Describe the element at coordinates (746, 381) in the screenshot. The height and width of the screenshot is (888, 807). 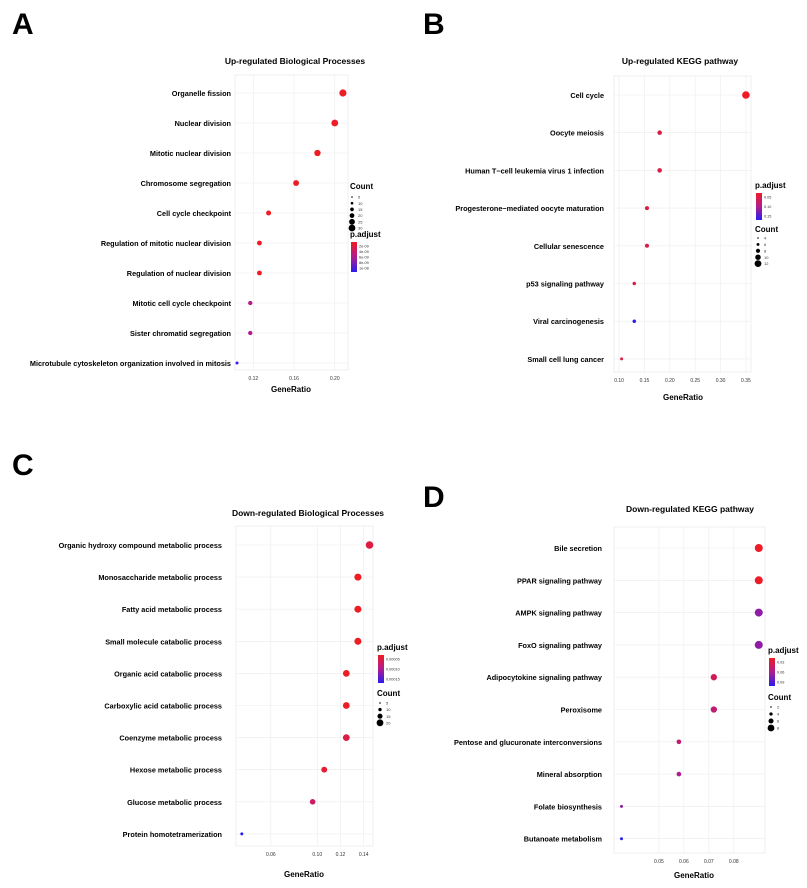
I see `x-tick-label: 0.35` at that location.